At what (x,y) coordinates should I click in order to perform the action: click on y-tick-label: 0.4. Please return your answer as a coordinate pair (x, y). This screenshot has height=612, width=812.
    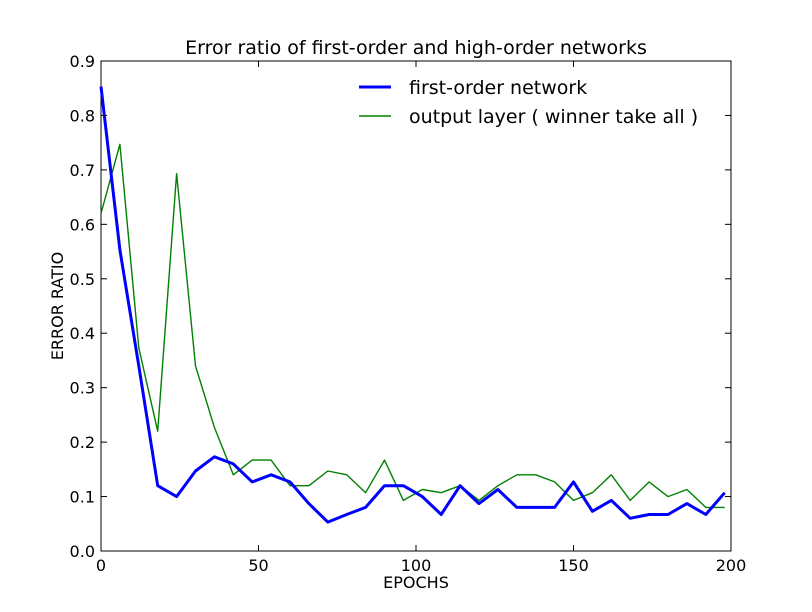
    Looking at the image, I should click on (82, 333).